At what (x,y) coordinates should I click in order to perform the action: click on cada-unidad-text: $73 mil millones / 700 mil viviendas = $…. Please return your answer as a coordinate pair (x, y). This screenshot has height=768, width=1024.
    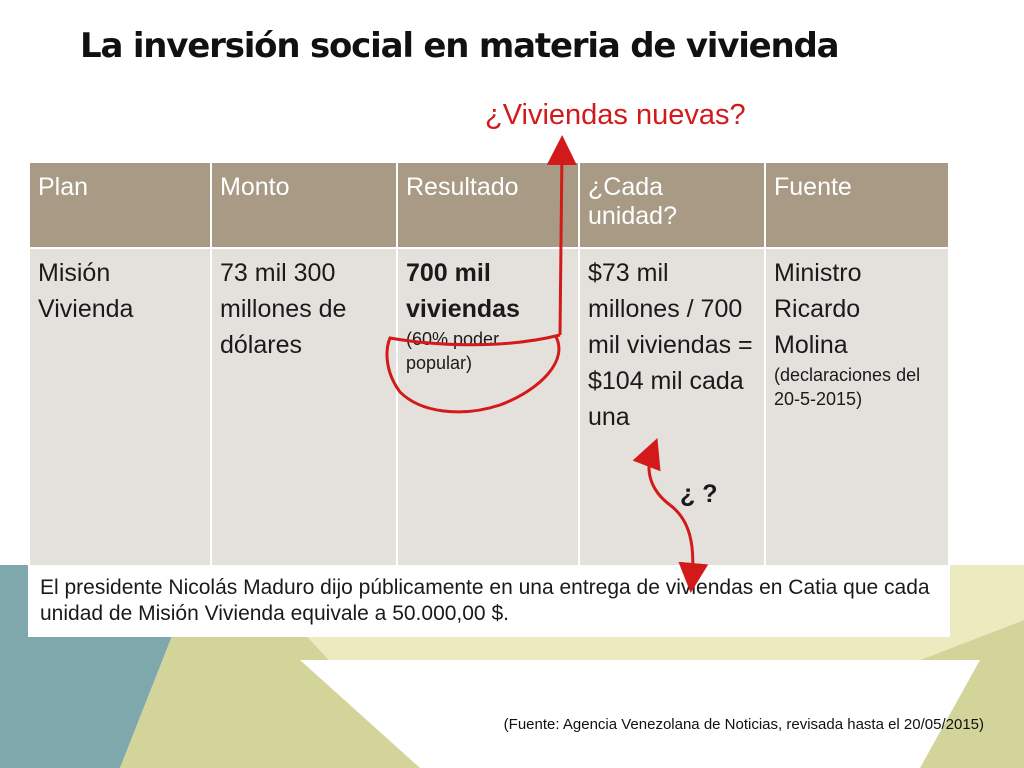
    Looking at the image, I should click on (670, 345).